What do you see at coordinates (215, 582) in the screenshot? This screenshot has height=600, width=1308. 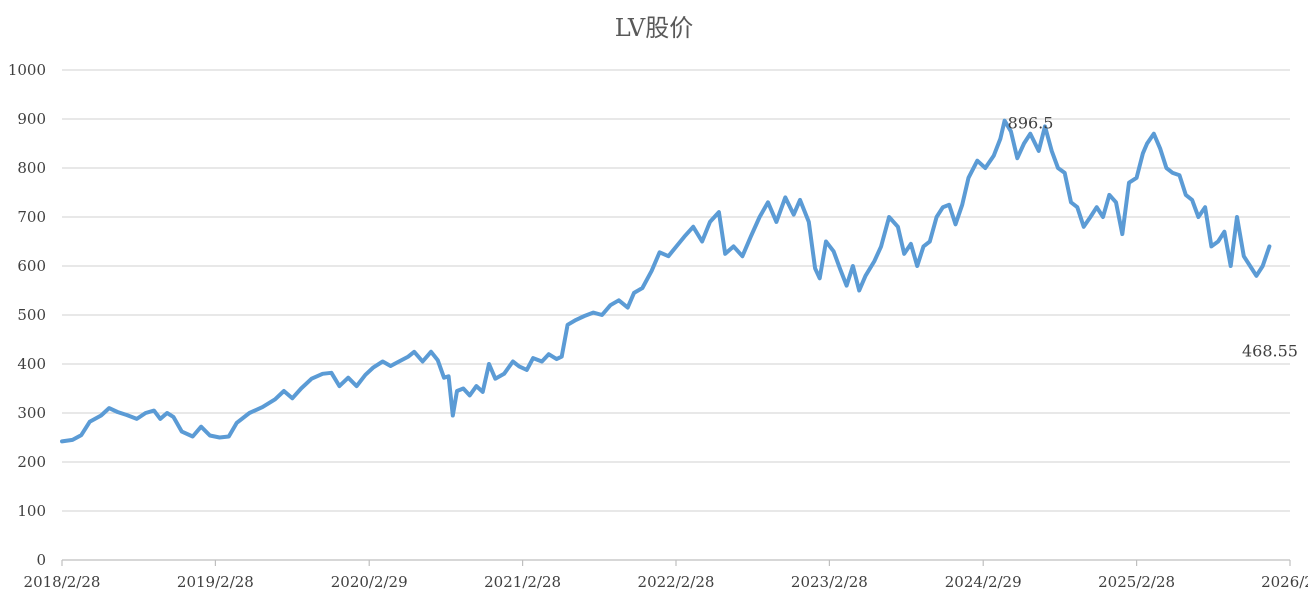 I see `x-tick-label: 2019/2/28` at bounding box center [215, 582].